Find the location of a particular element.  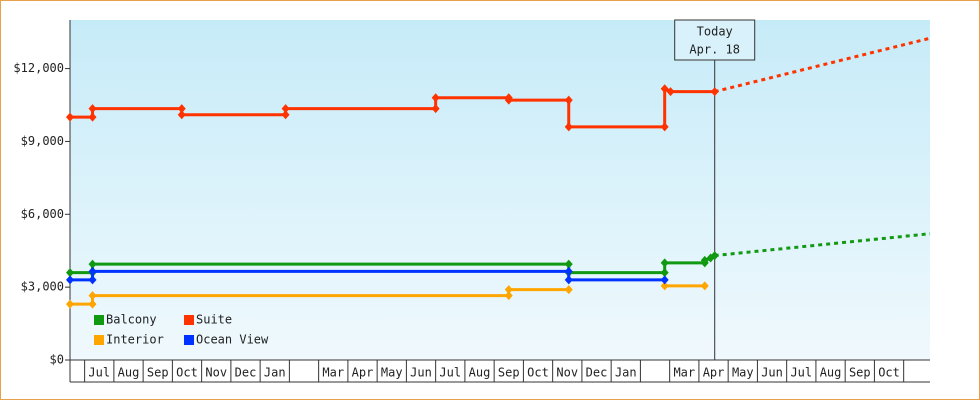

y-tick-label: $9,000 is located at coordinates (42, 141).